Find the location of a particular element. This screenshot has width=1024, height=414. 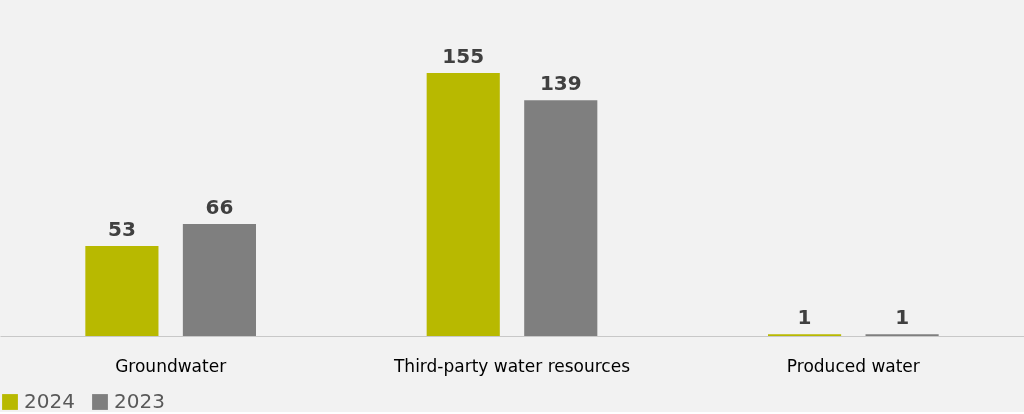

data-label: 139 is located at coordinates (560, 83).